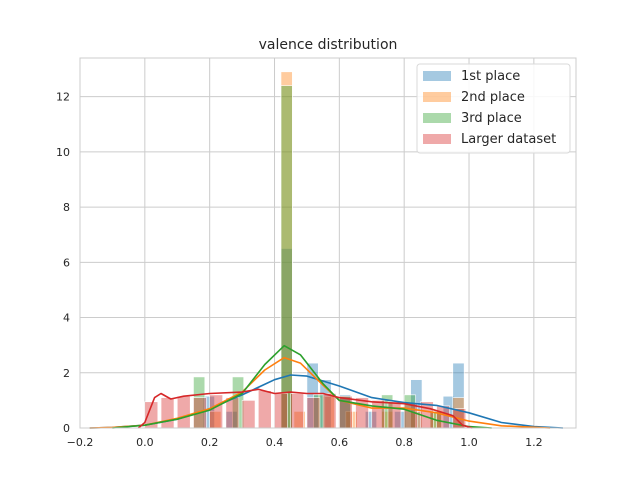 Image resolution: width=640 pixels, height=484 pixels. Describe the element at coordinates (491, 118) in the screenshot. I see `legend-label: 3rd place` at that location.